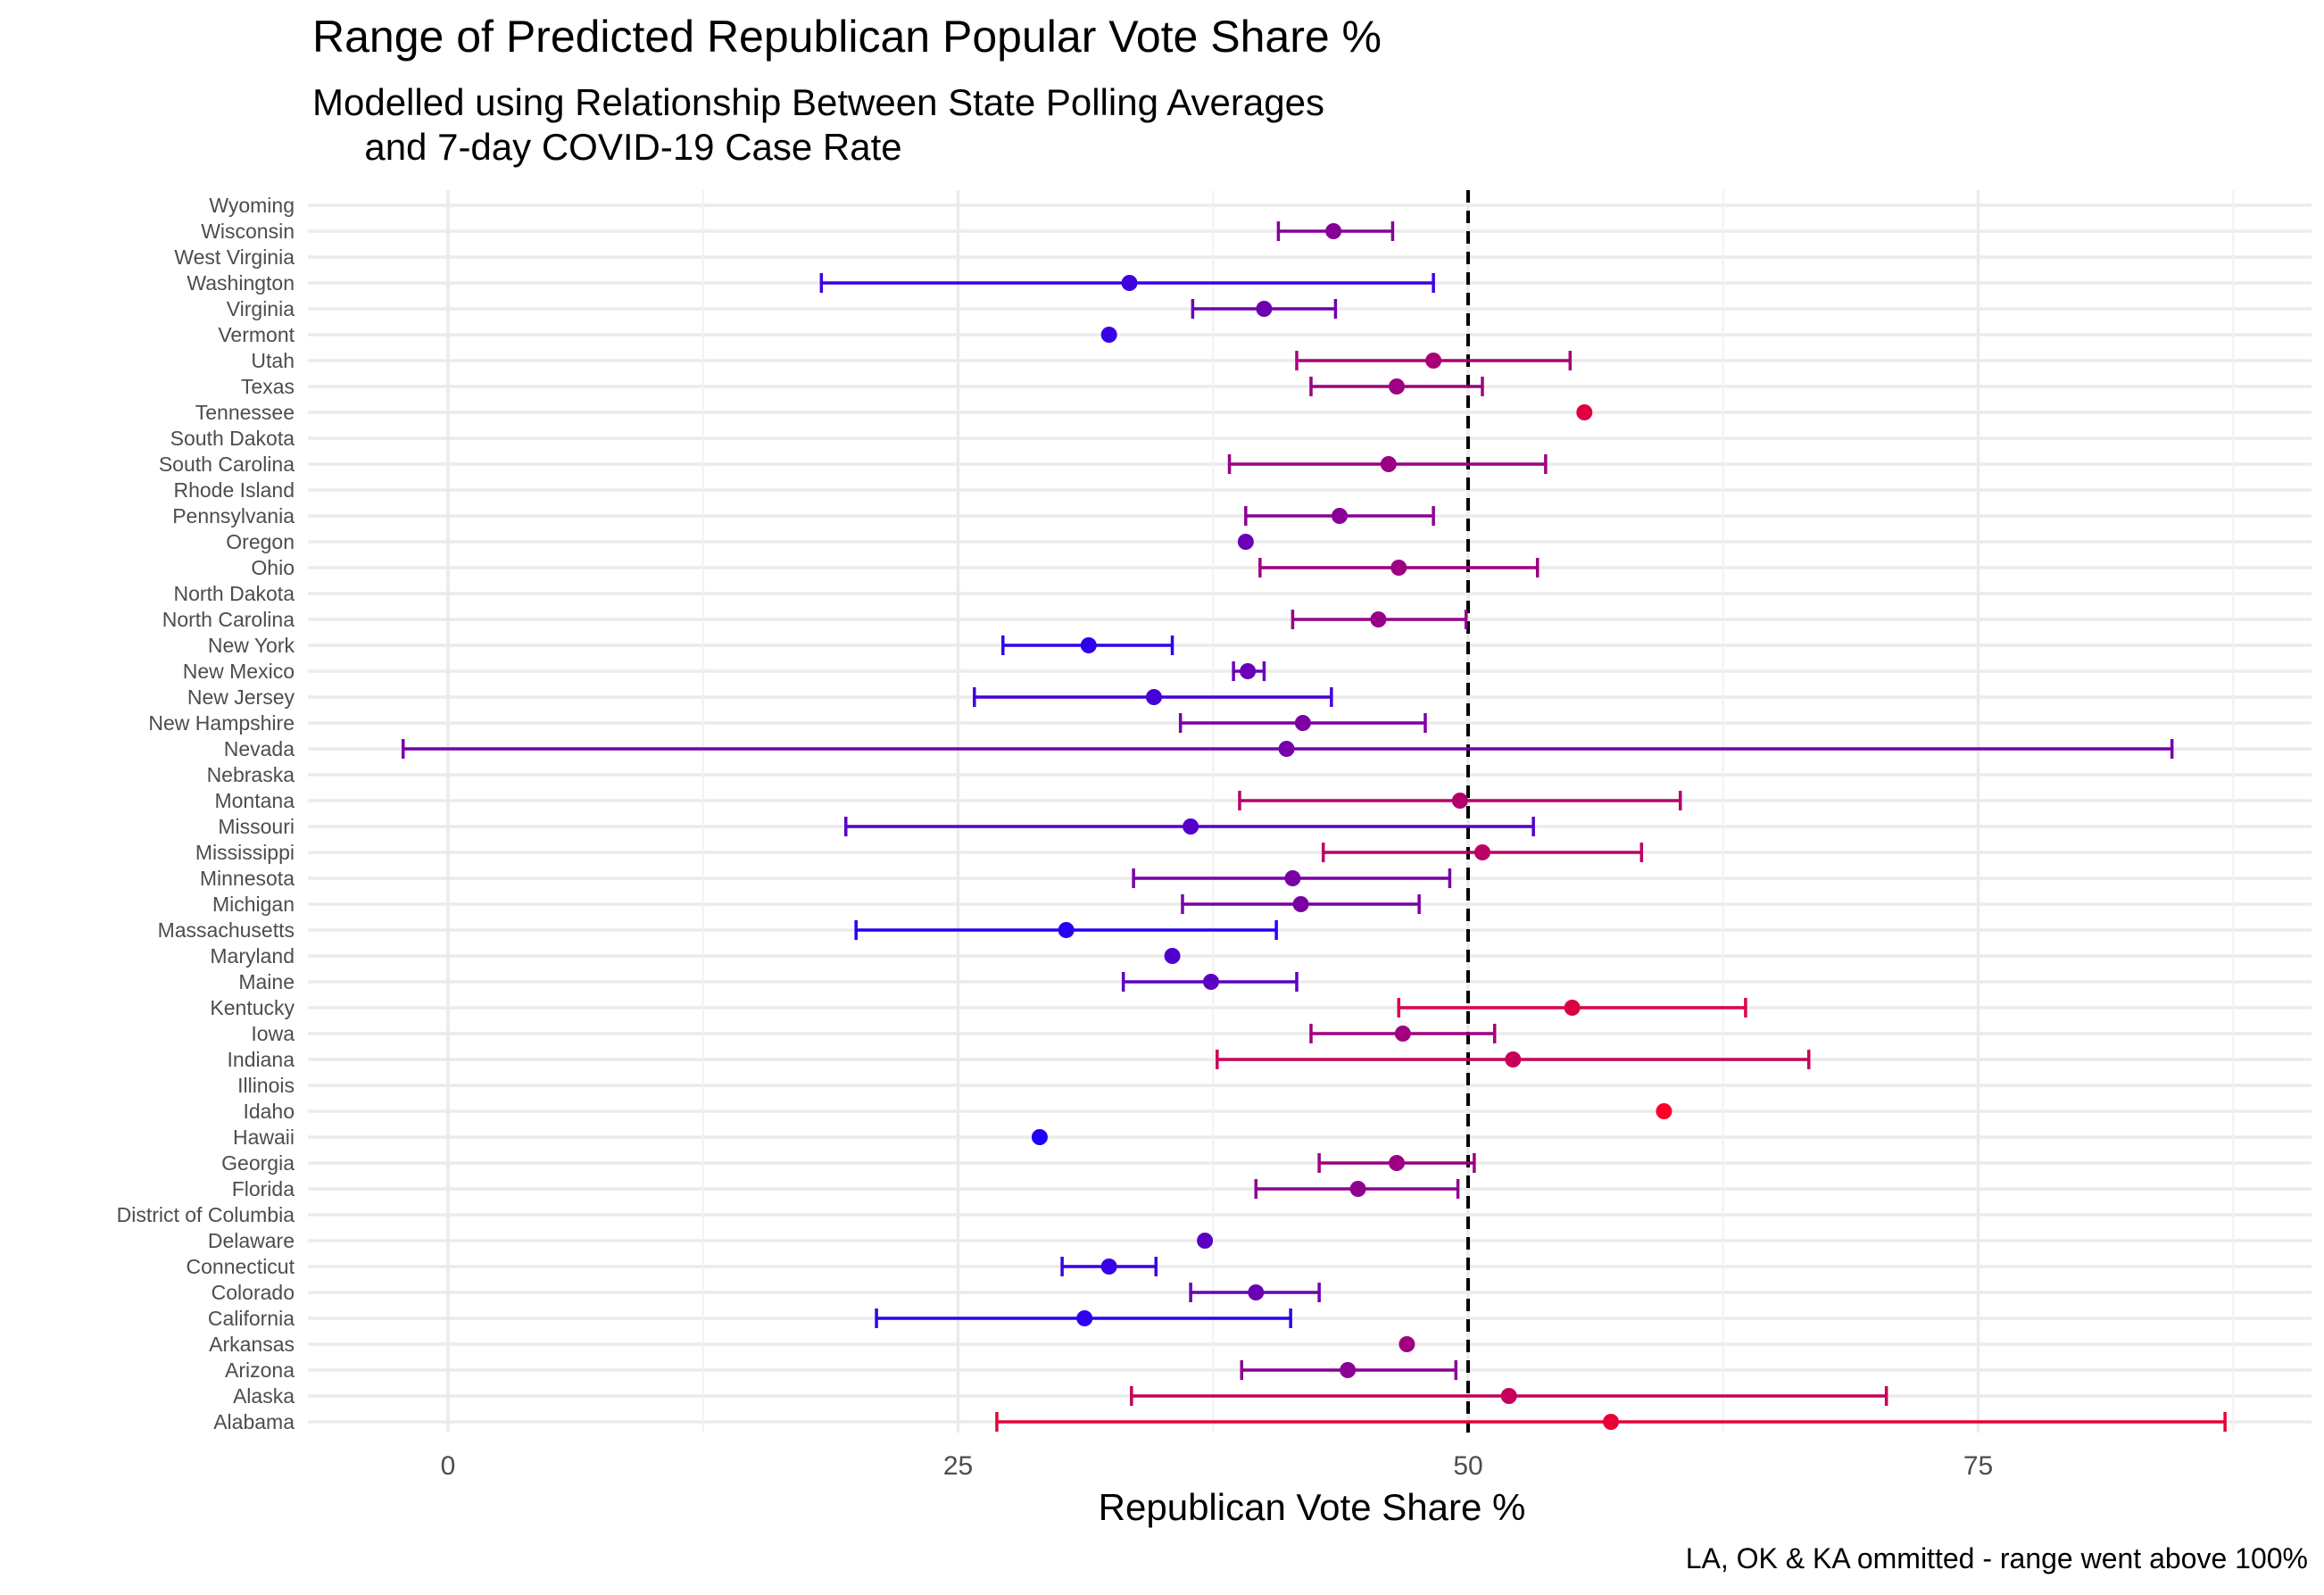 This screenshot has width=2324, height=1595. I want to click on y-tick-label: North Dakota, so click(234, 593).